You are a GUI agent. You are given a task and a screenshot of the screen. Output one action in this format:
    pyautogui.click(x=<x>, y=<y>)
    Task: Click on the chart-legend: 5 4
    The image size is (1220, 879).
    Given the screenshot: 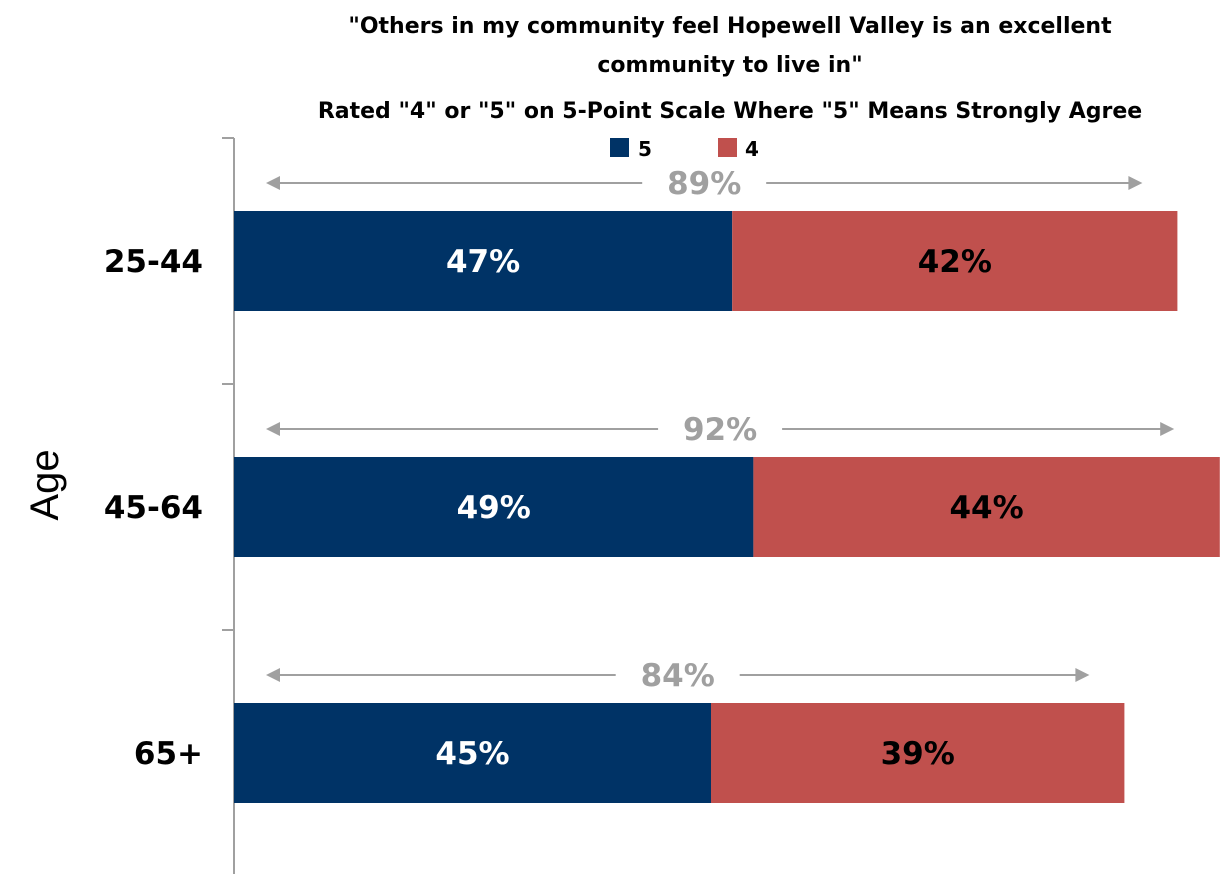 What is the action you would take?
    pyautogui.click(x=684, y=149)
    